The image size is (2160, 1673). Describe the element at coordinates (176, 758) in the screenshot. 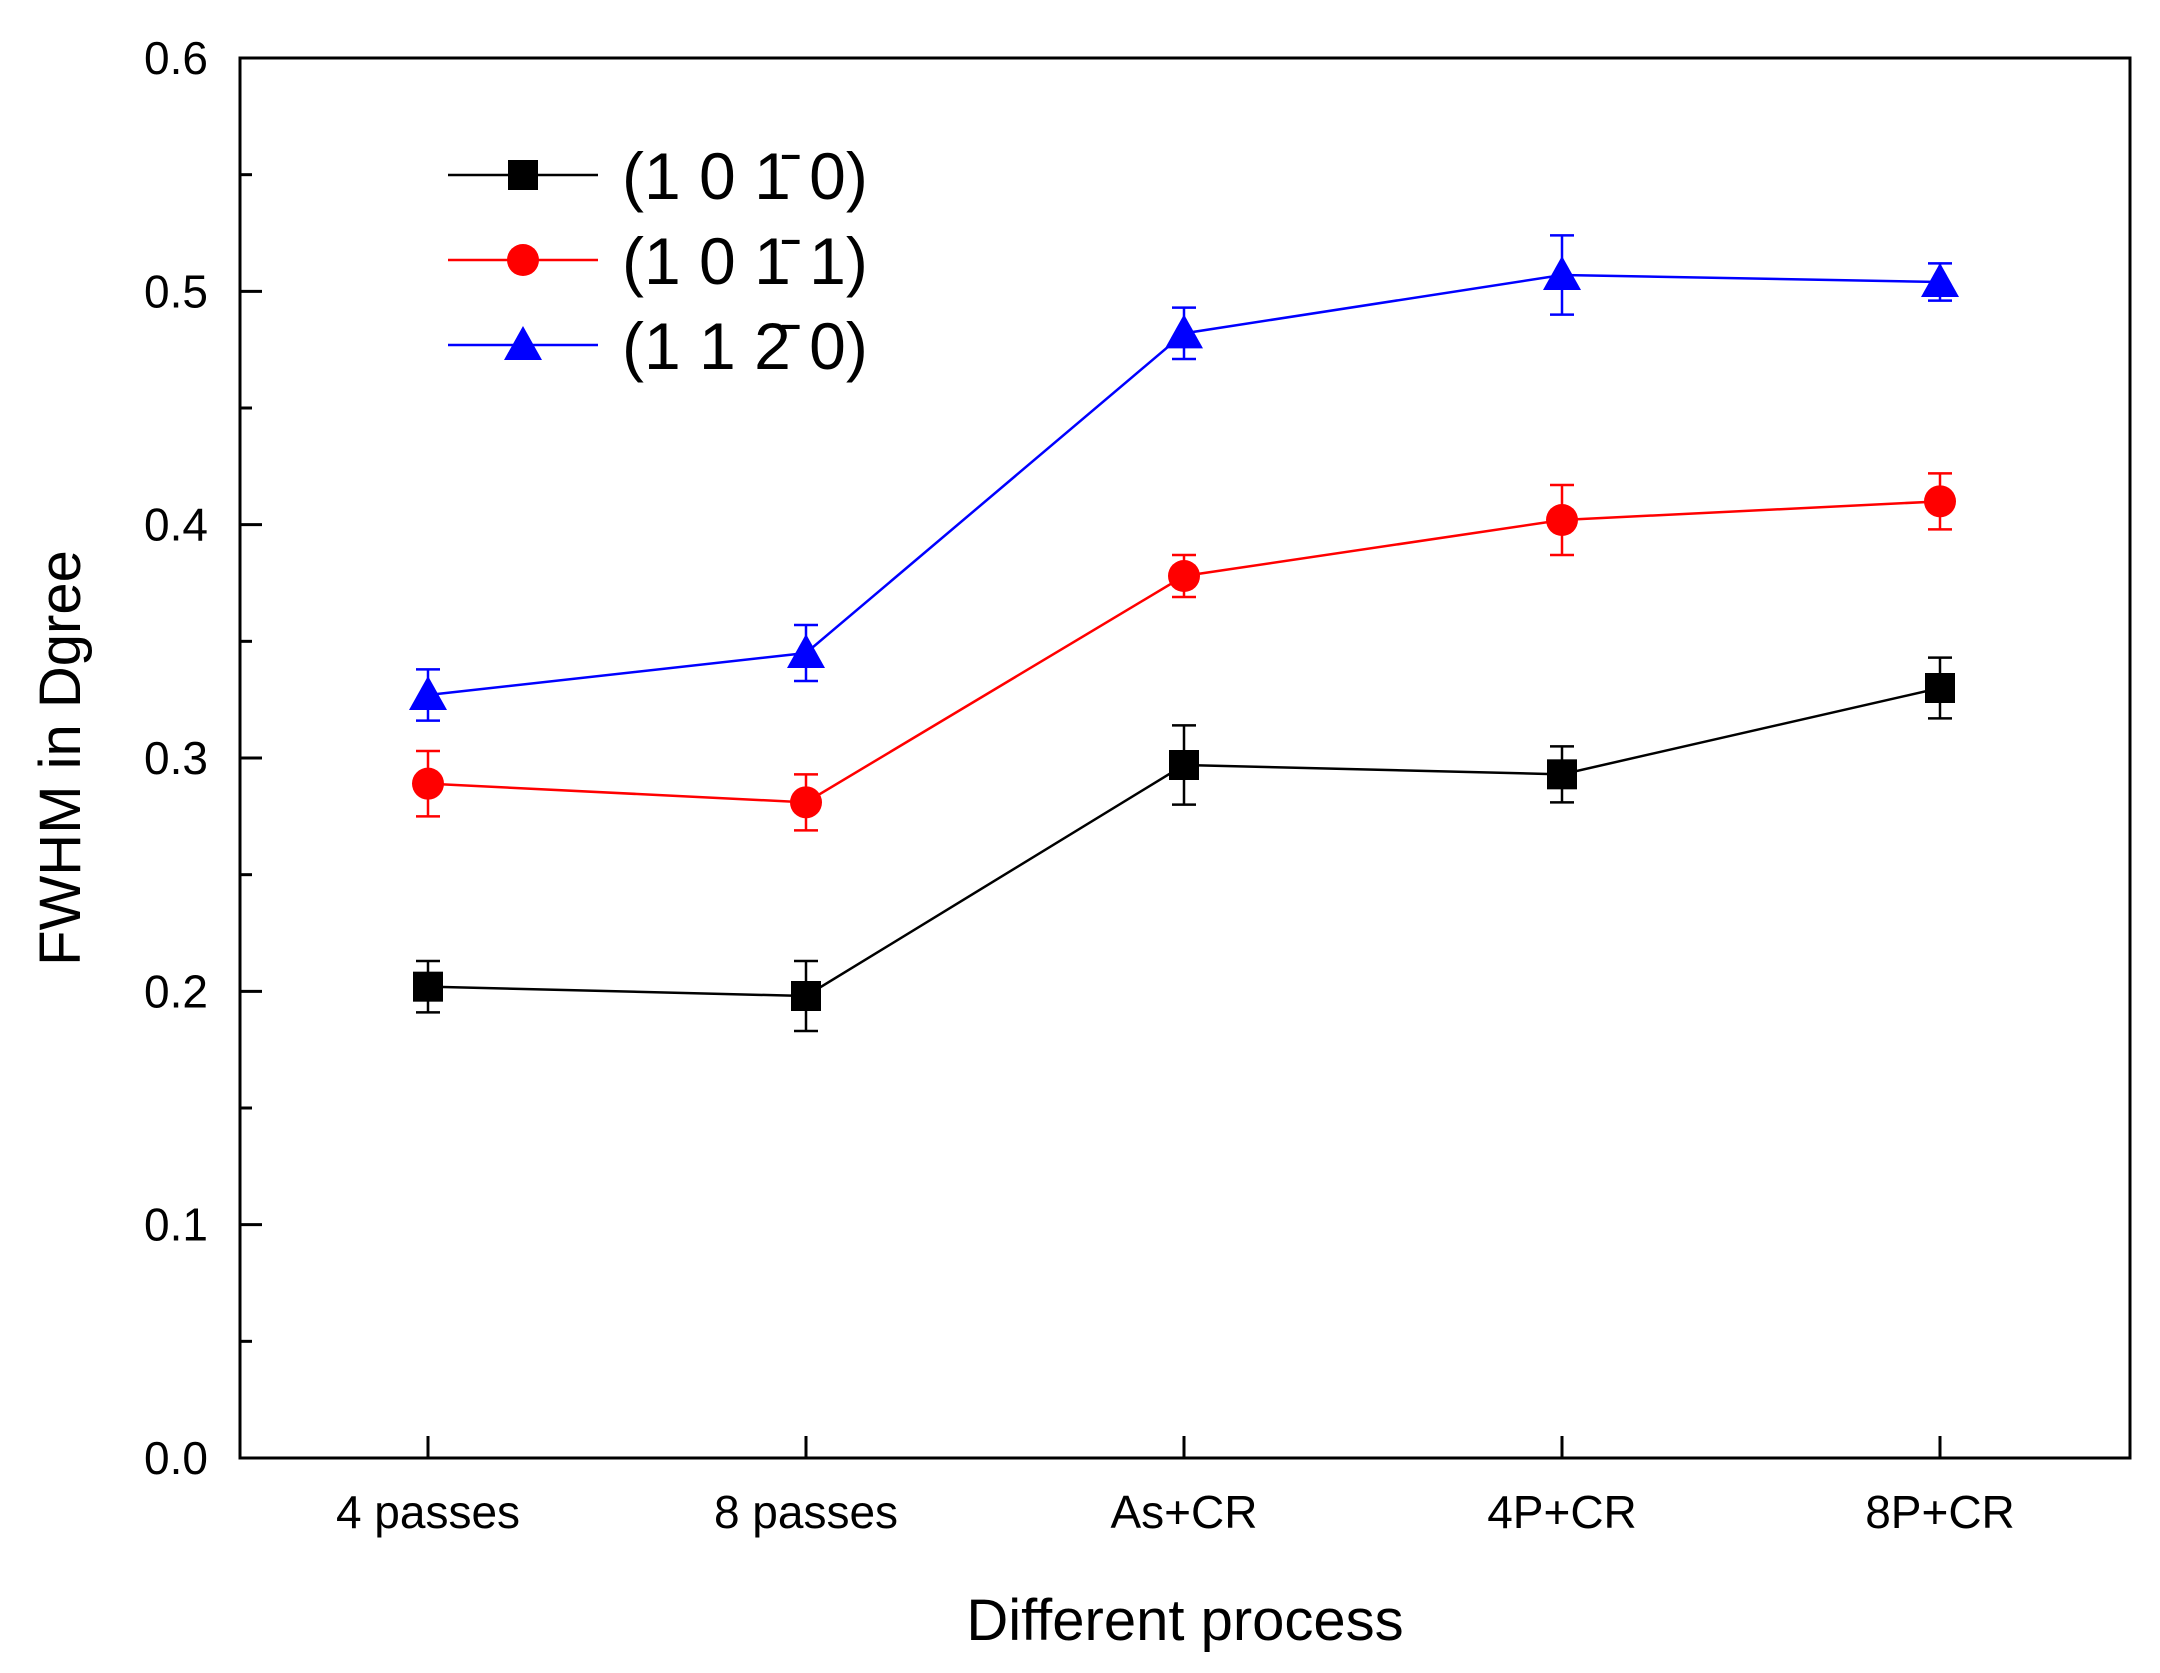

I see `y-tick-label: 0.3` at that location.